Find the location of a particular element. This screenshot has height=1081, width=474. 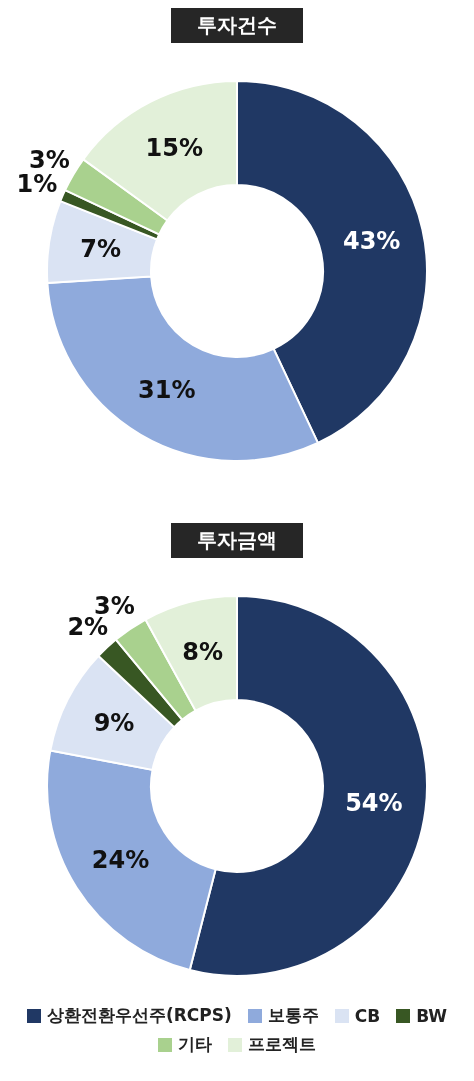

data-label: 31% is located at coordinates (167, 389).